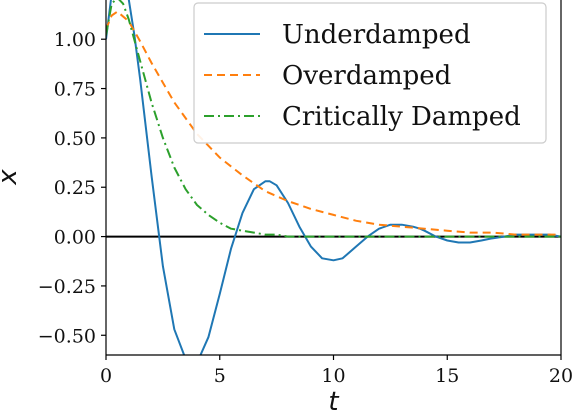  What do you see at coordinates (220, 376) in the screenshot?
I see `x-tick-label: 5` at bounding box center [220, 376].